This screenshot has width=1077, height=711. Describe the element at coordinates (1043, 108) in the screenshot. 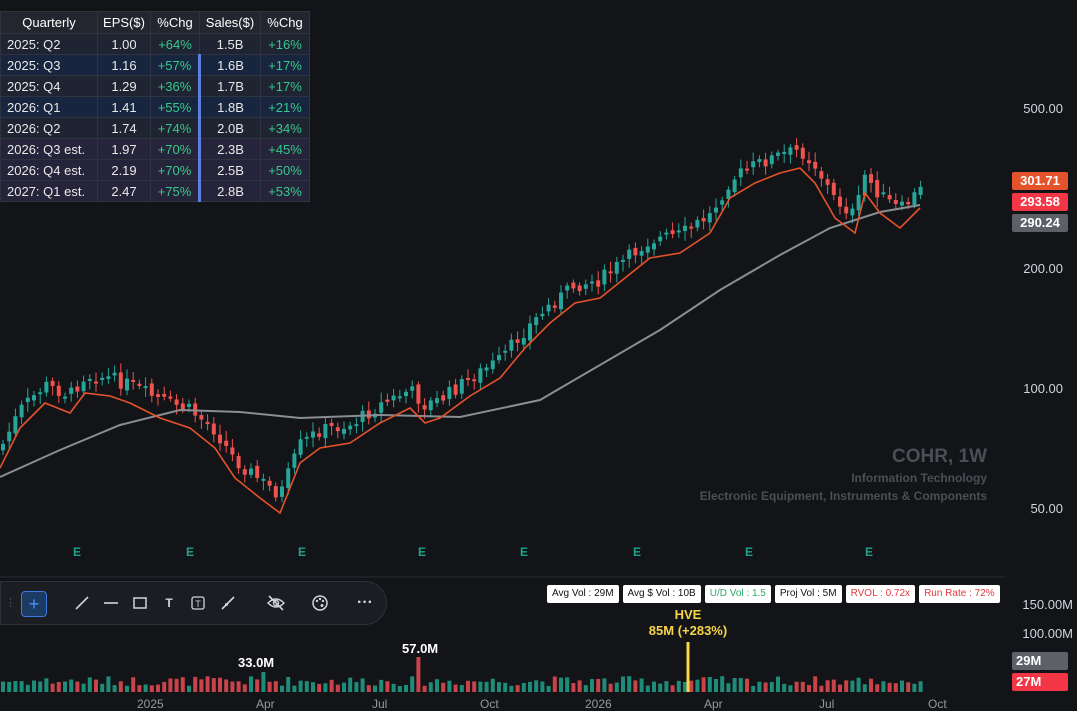

I see `price-axis-label: 500.00` at that location.